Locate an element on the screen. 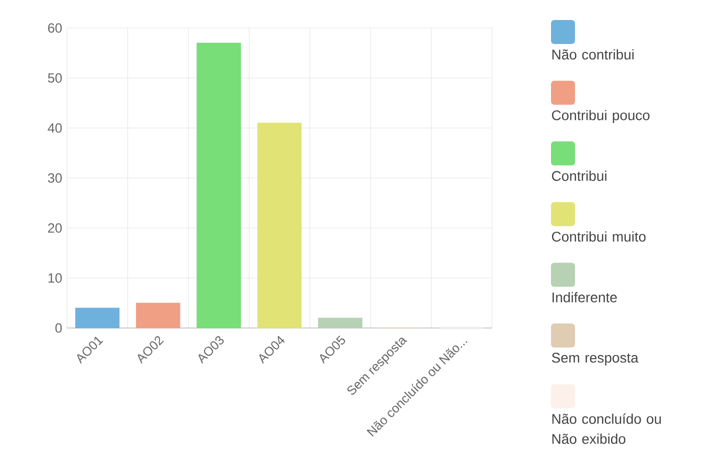 Image resolution: width=728 pixels, height=461 pixels. y-tick-label: 20 is located at coordinates (55, 228).